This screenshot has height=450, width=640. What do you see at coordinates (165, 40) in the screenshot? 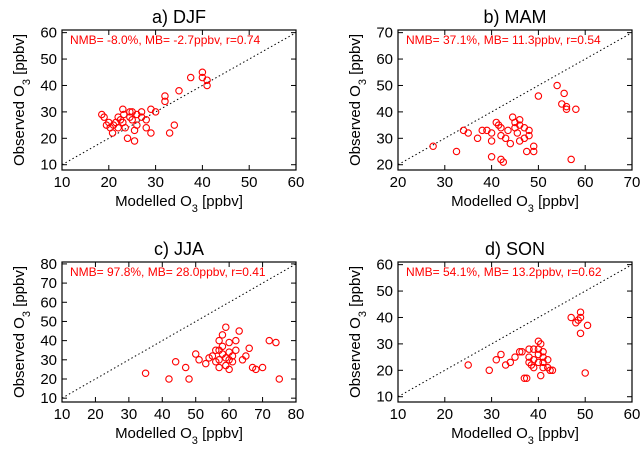
I see `stats-annotation: NMB= -8.0%, MB= -2.7ppbv, r=0.74` at bounding box center [165, 40].